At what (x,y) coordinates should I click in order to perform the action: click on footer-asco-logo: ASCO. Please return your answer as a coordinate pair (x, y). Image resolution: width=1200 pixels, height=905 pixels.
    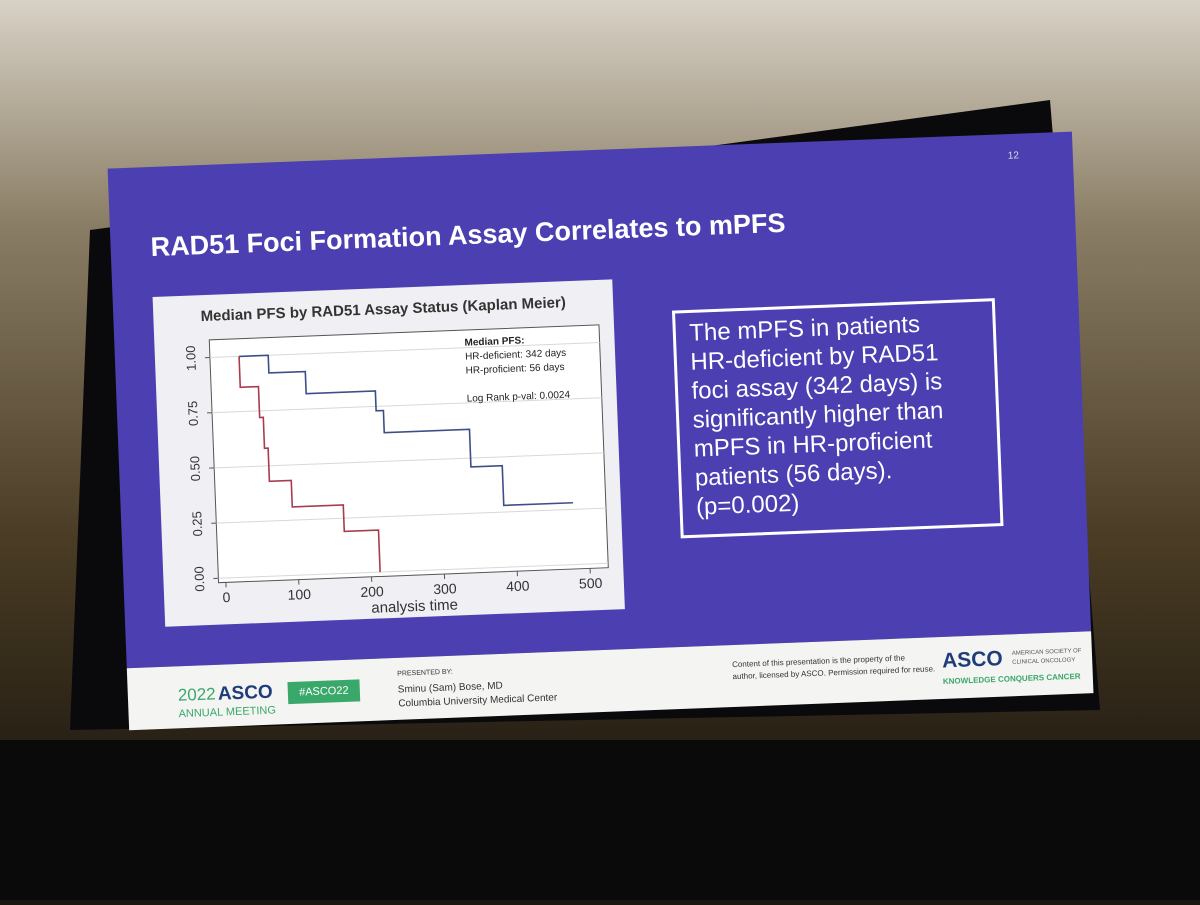
    Looking at the image, I should click on (973, 659).